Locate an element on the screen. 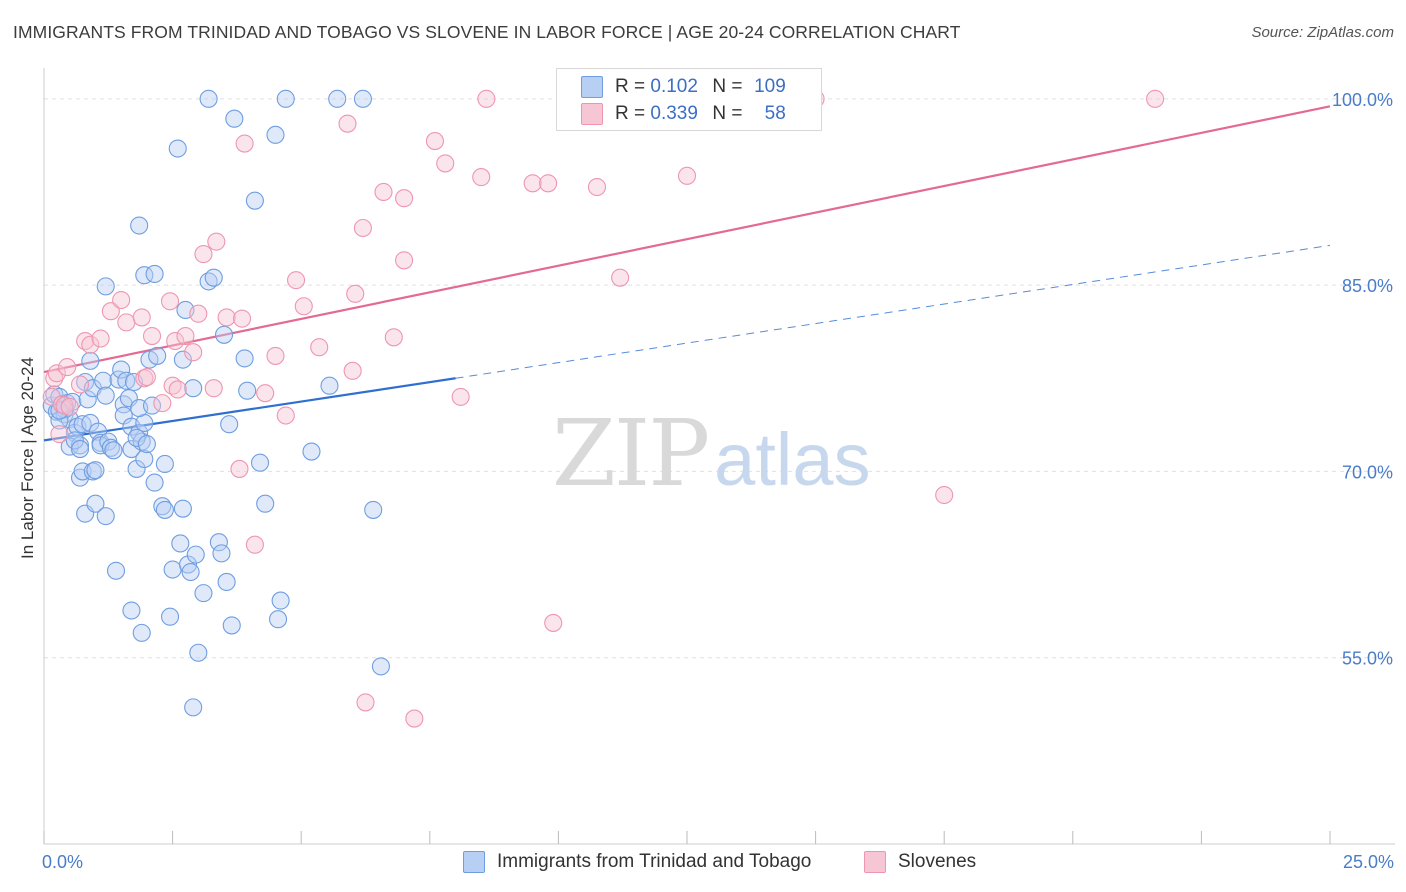 This screenshot has width=1406, height=892. chart-source: Source: ZipAtlas.com is located at coordinates (1322, 32).